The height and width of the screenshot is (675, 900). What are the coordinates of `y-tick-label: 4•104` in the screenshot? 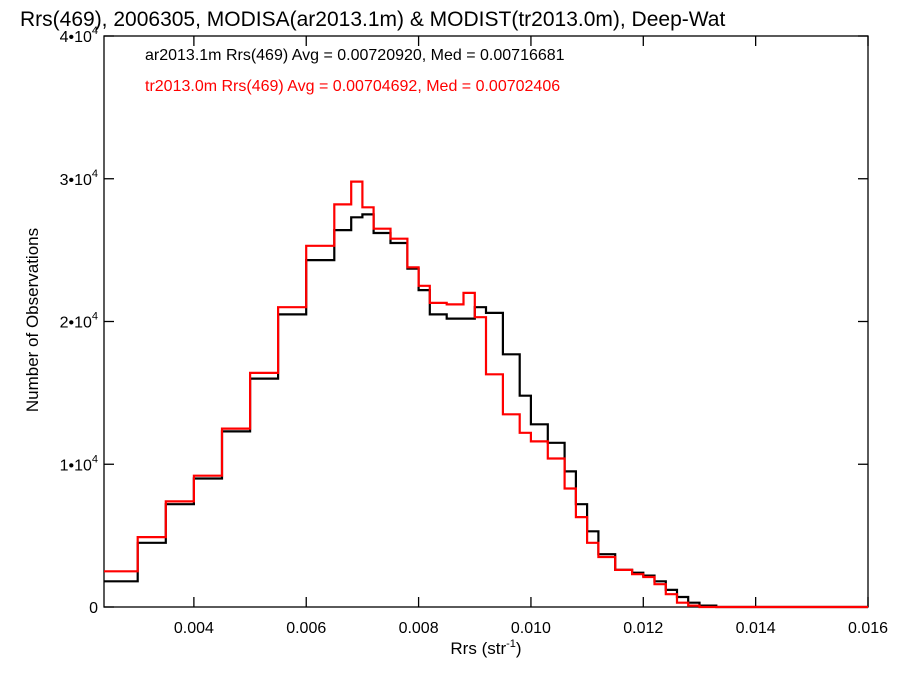 It's located at (79, 35).